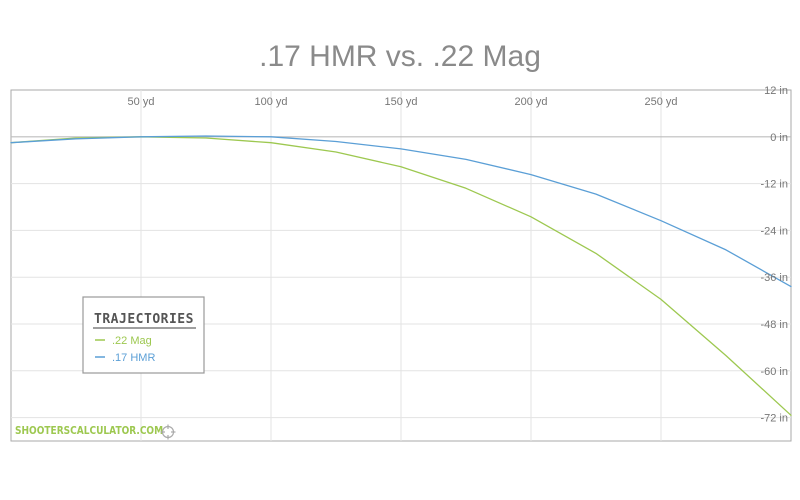  What do you see at coordinates (660, 102) in the screenshot?
I see `x-tick-label: 250 yd` at bounding box center [660, 102].